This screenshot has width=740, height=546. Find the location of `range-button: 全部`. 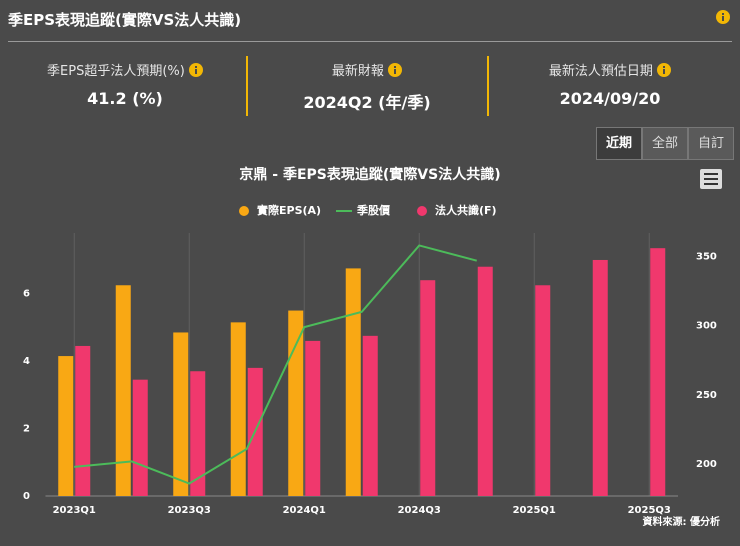

range-button: 全部 is located at coordinates (665, 143).